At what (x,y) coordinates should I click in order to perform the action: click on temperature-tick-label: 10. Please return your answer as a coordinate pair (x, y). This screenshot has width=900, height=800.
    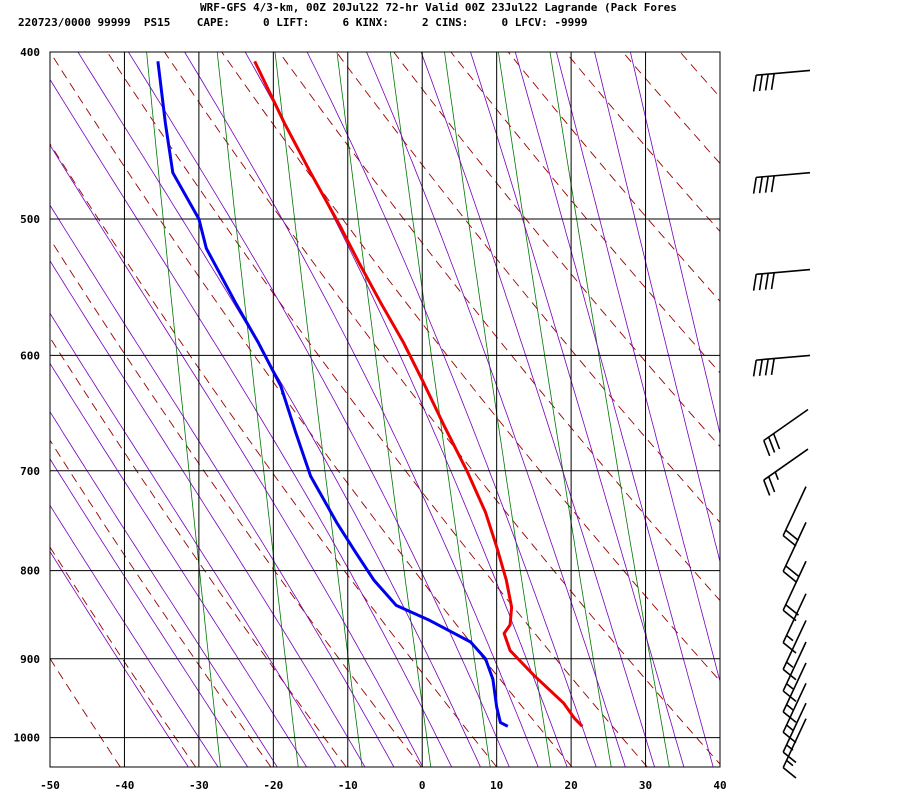
    Looking at the image, I should click on (496, 785).